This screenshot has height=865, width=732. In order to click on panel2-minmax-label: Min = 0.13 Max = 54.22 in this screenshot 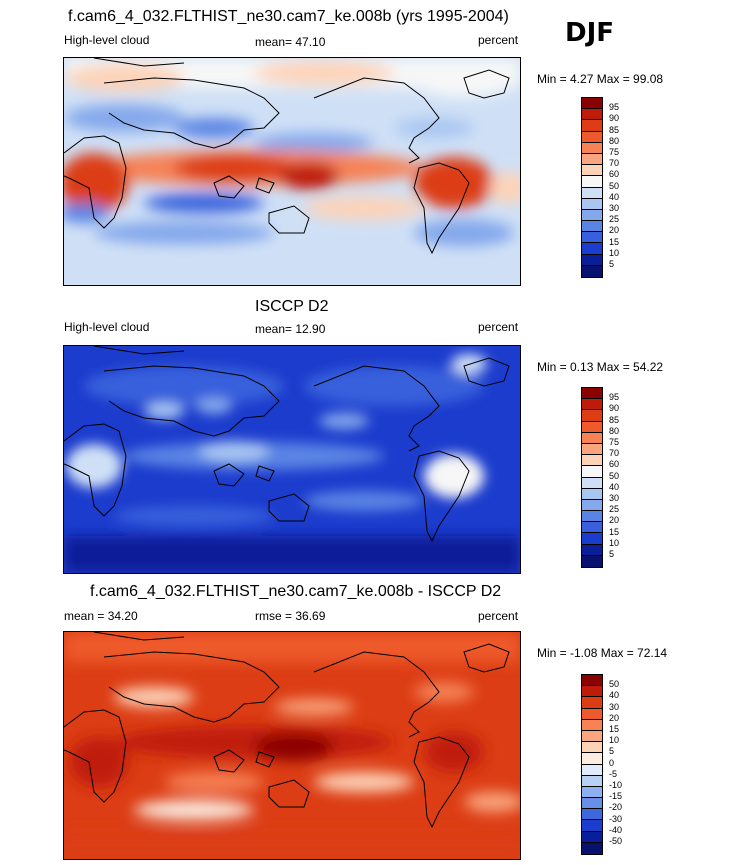, I will do `click(600, 367)`.